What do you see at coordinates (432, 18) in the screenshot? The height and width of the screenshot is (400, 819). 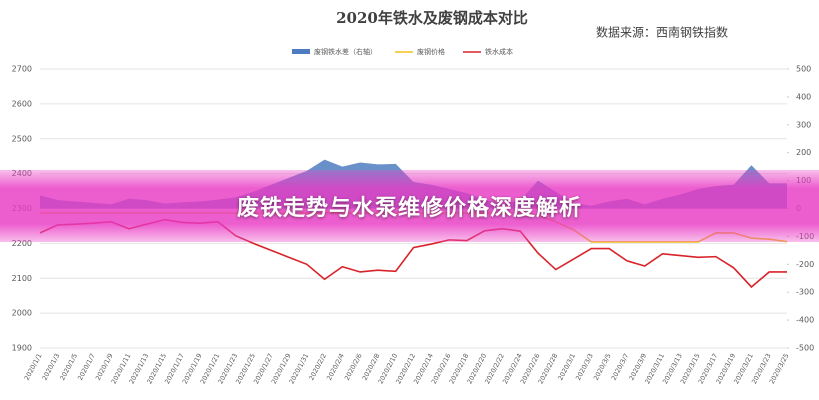 I see `chart-title: 2020年铁水及废钢成本对比` at bounding box center [432, 18].